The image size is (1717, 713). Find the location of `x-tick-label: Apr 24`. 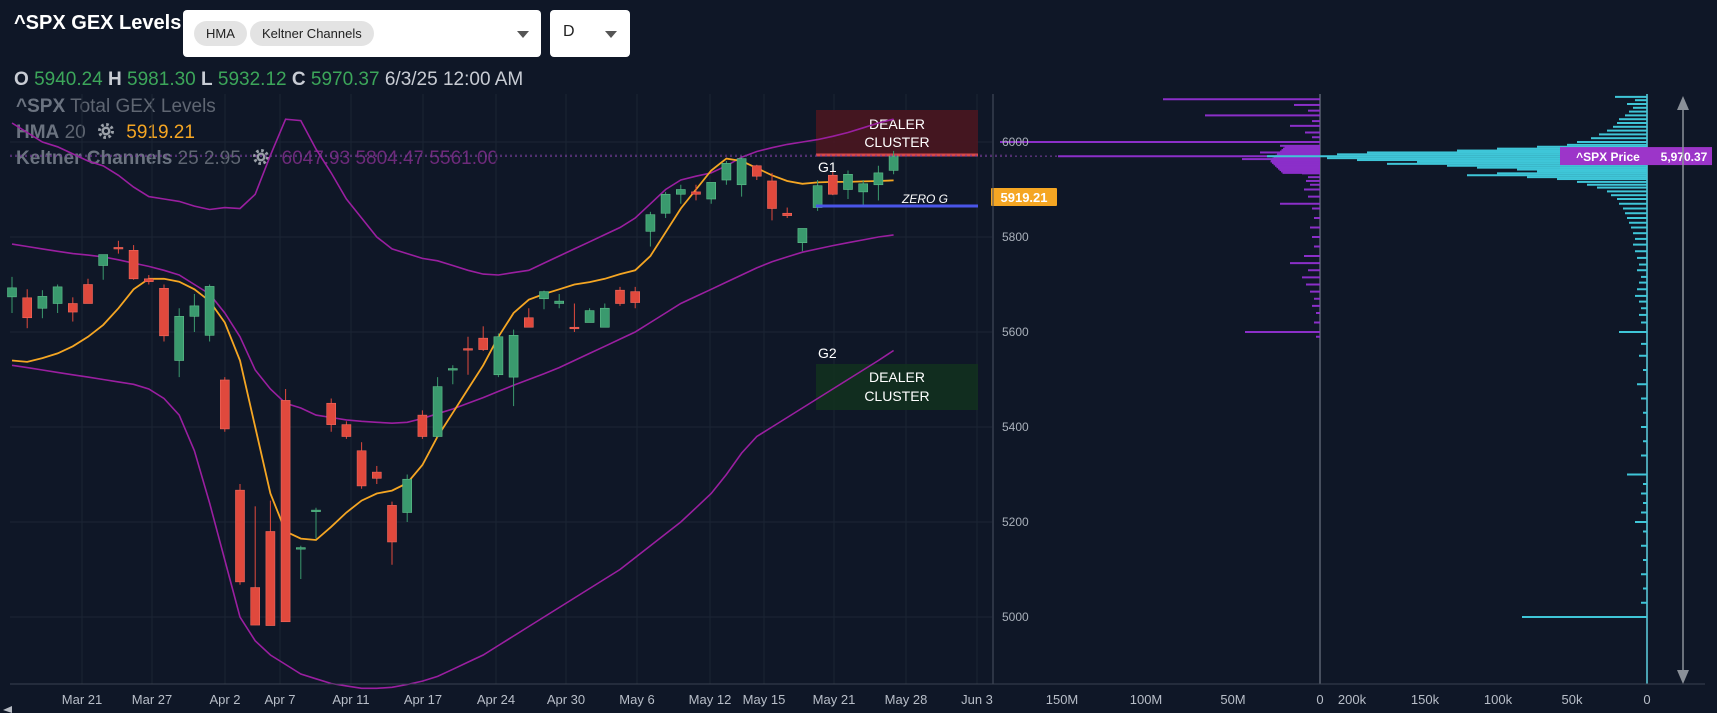

x-tick-label: Apr 24 is located at coordinates (496, 699).